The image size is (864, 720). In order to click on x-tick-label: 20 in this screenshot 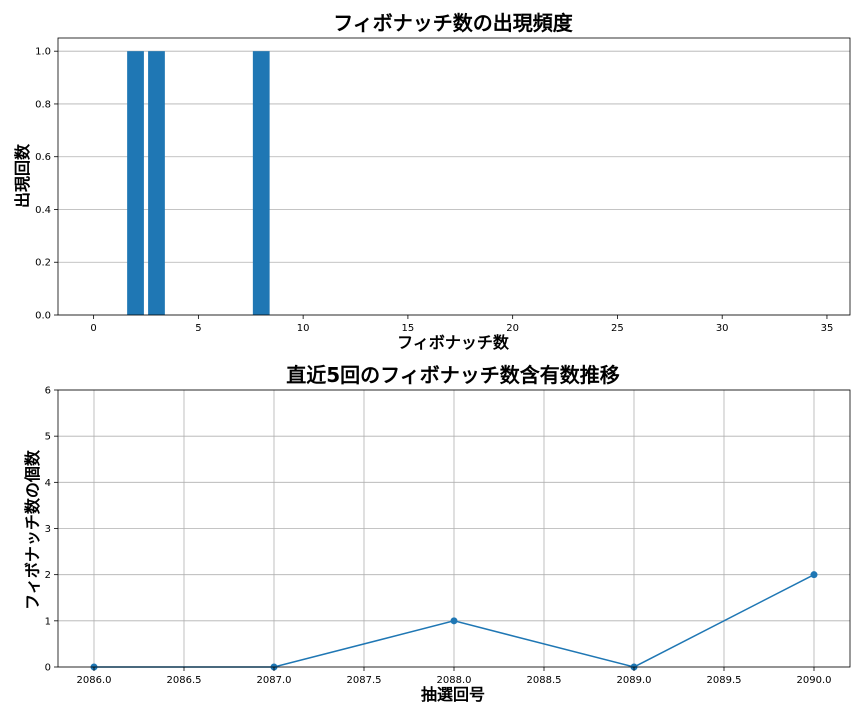, I will do `click(512, 328)`.